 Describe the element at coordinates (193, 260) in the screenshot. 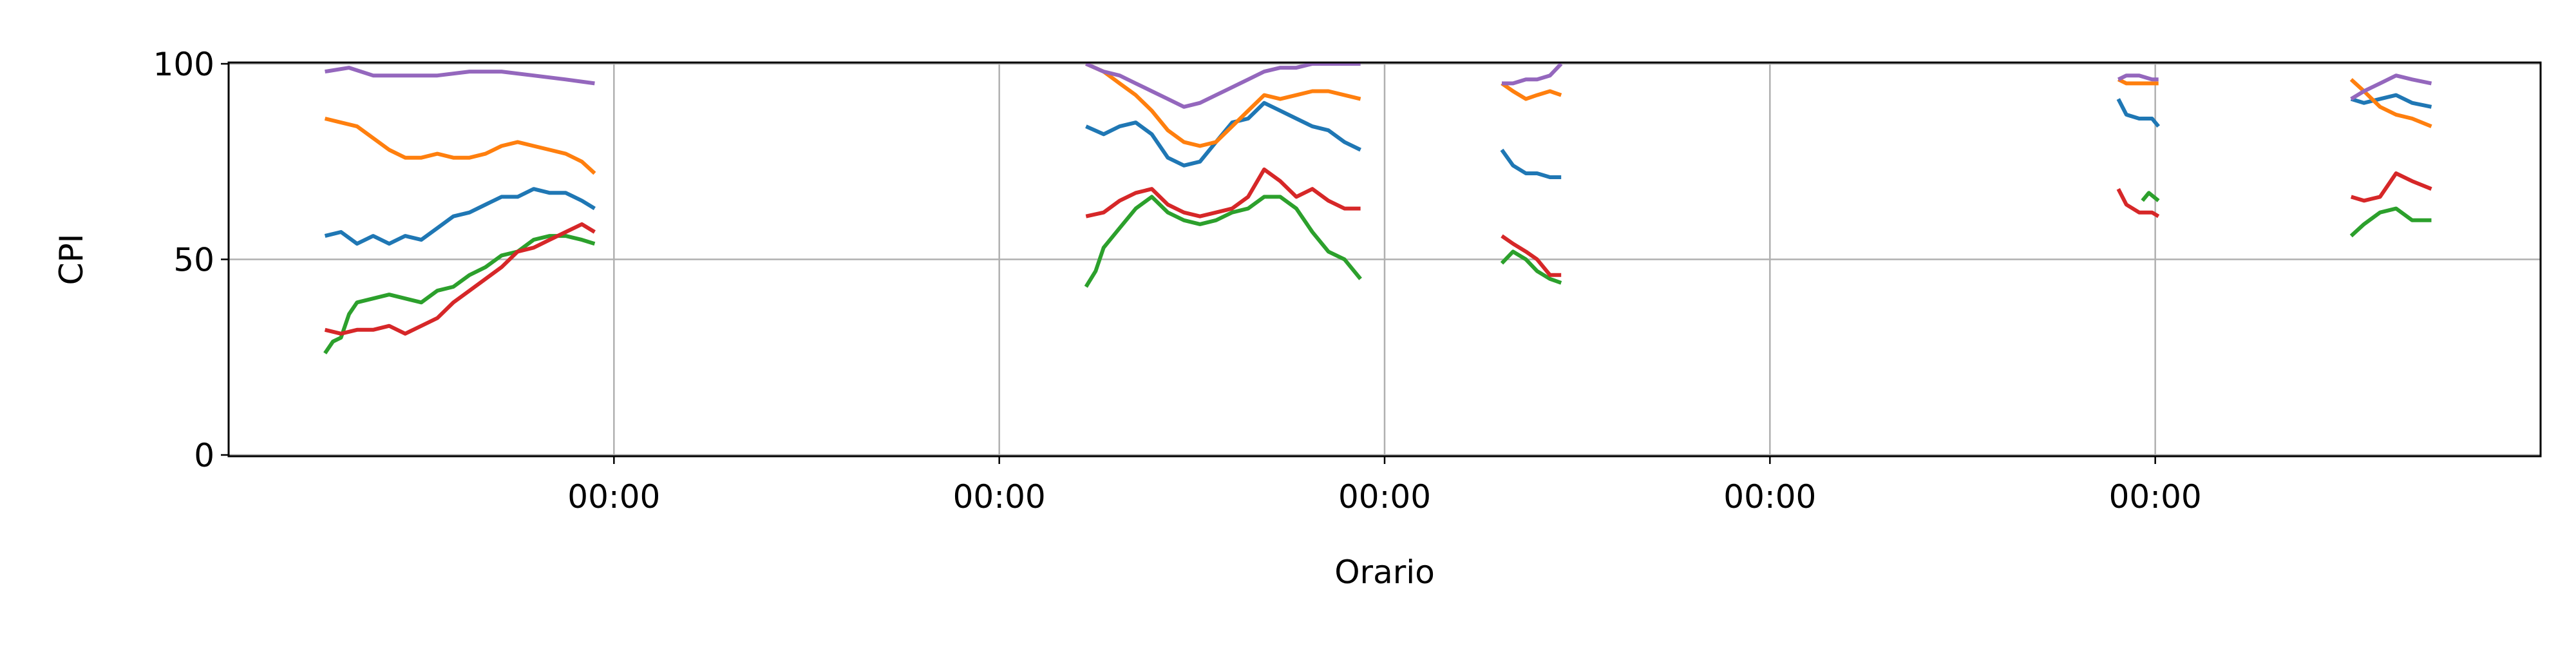

I see `y-tick-label: 50` at that location.